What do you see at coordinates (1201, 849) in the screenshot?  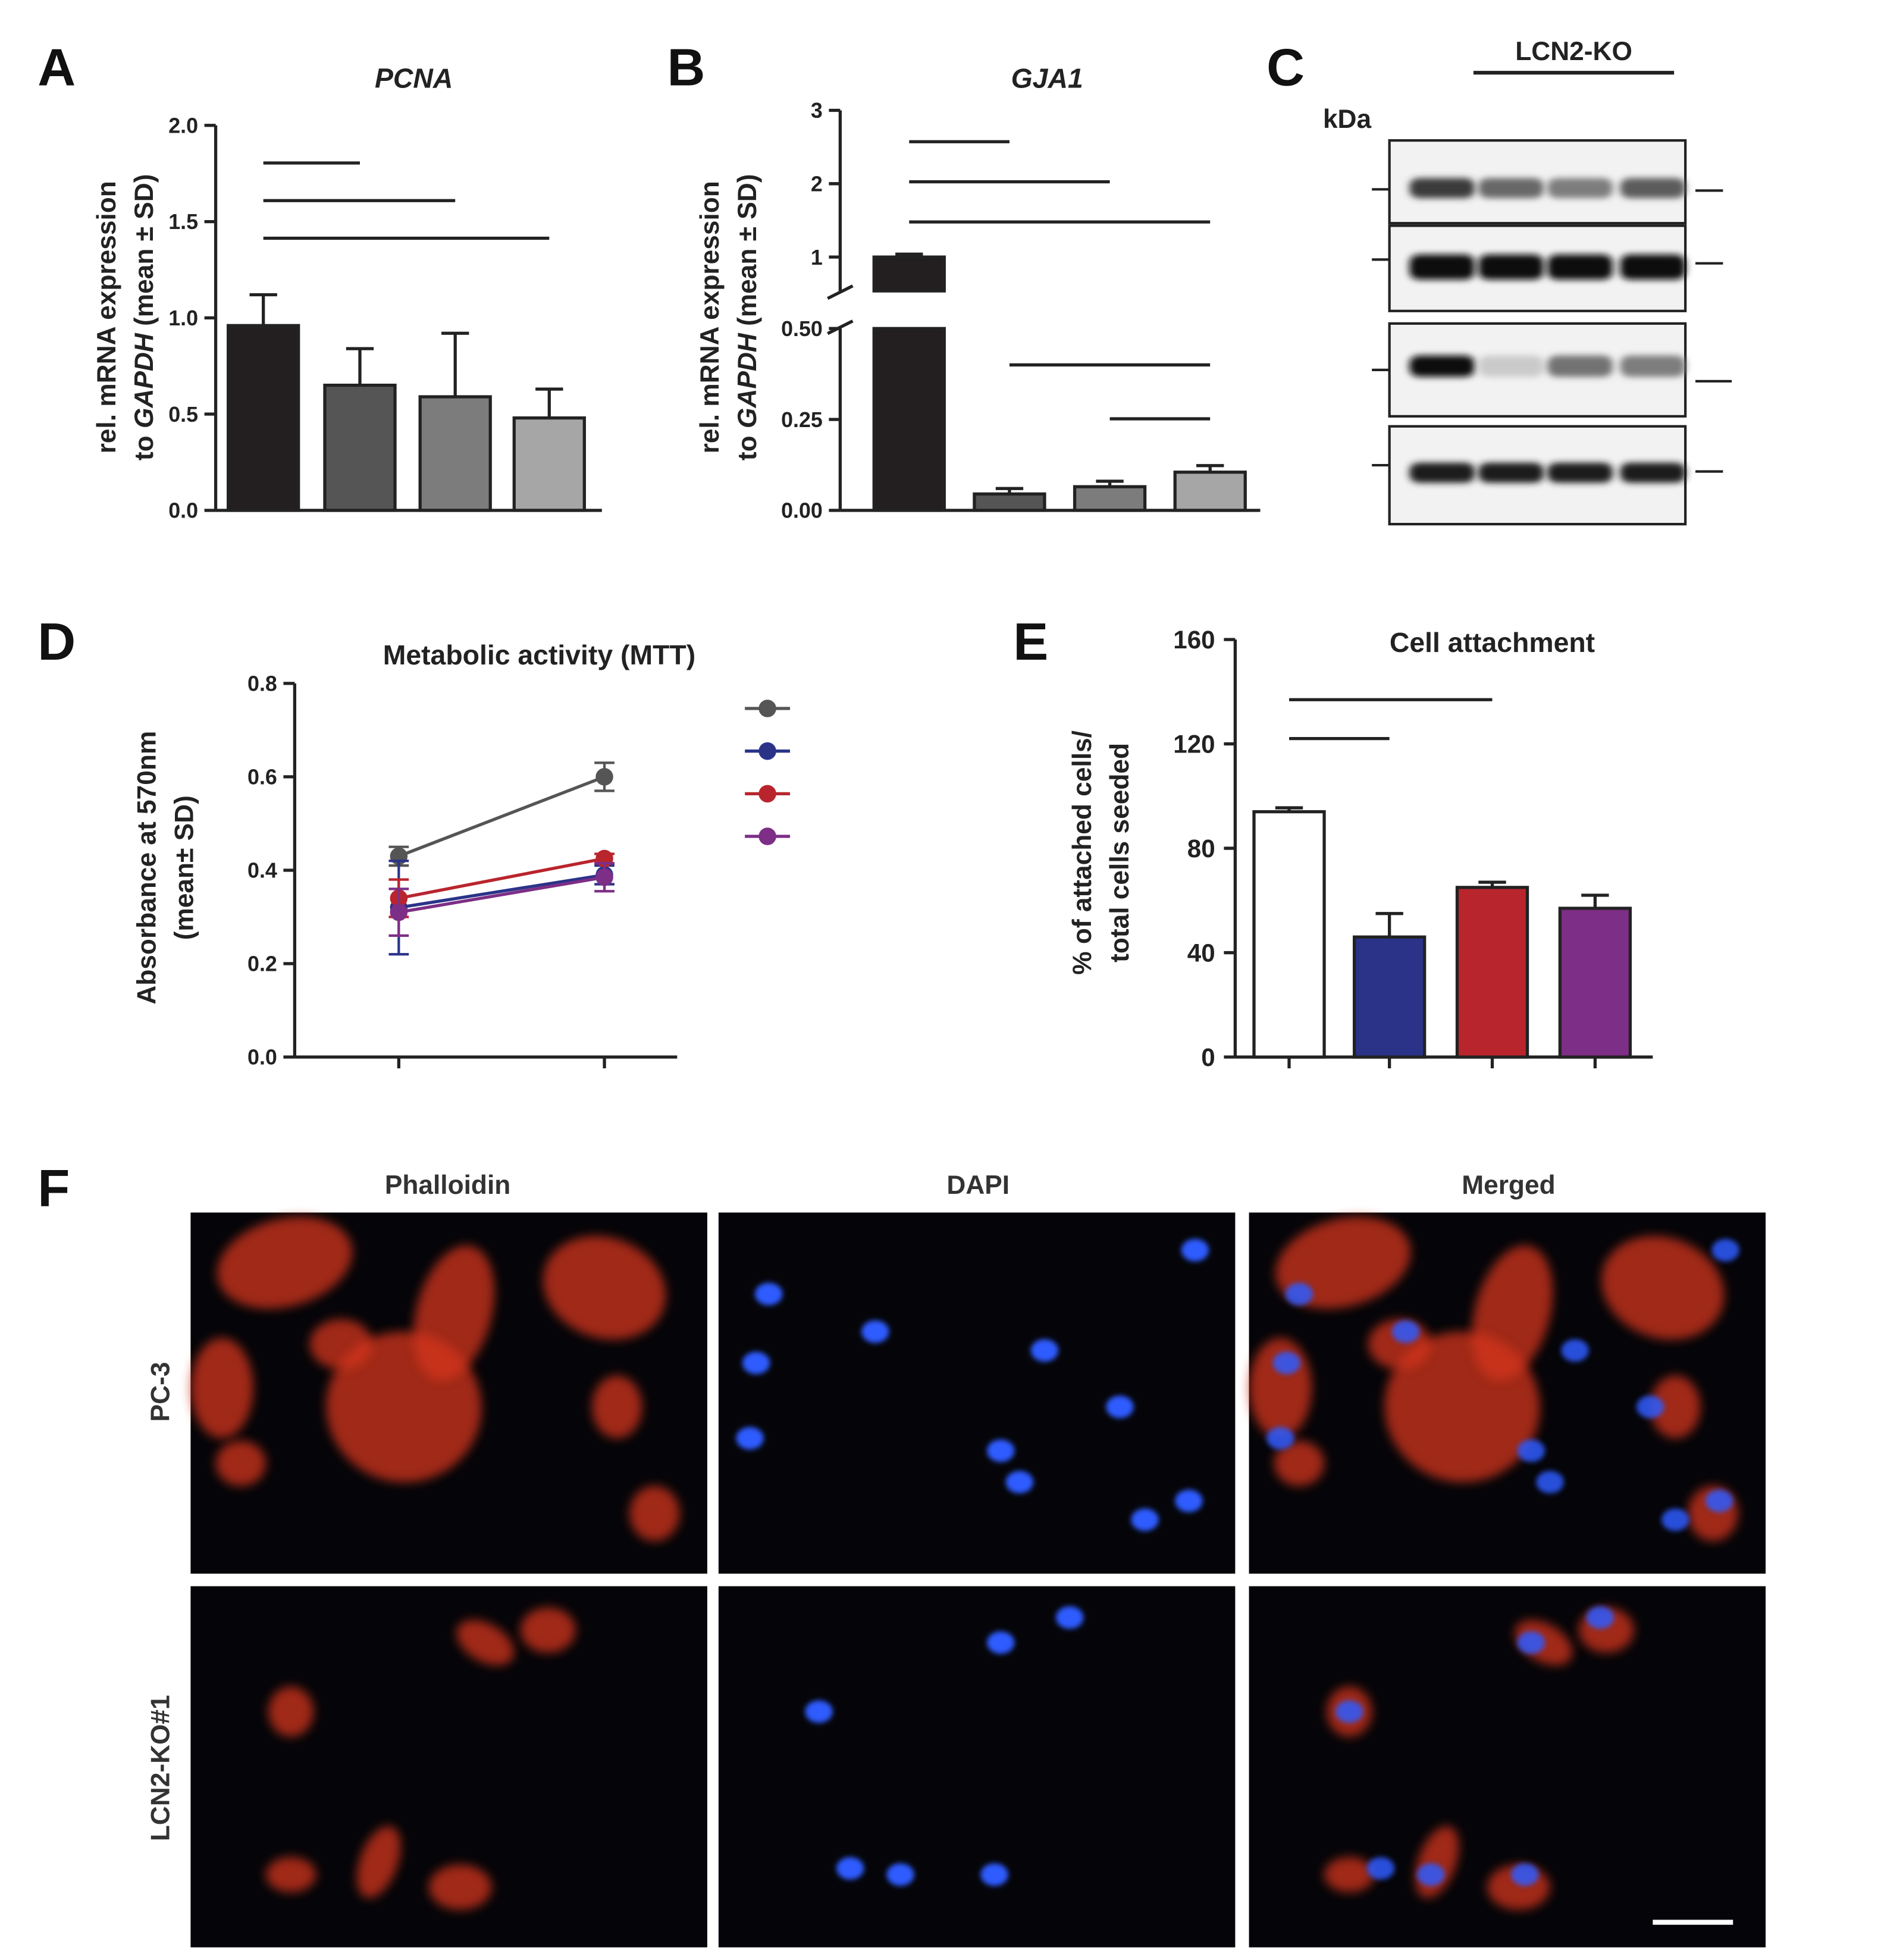 I see `panel-e-ytick-label: 80` at bounding box center [1201, 849].